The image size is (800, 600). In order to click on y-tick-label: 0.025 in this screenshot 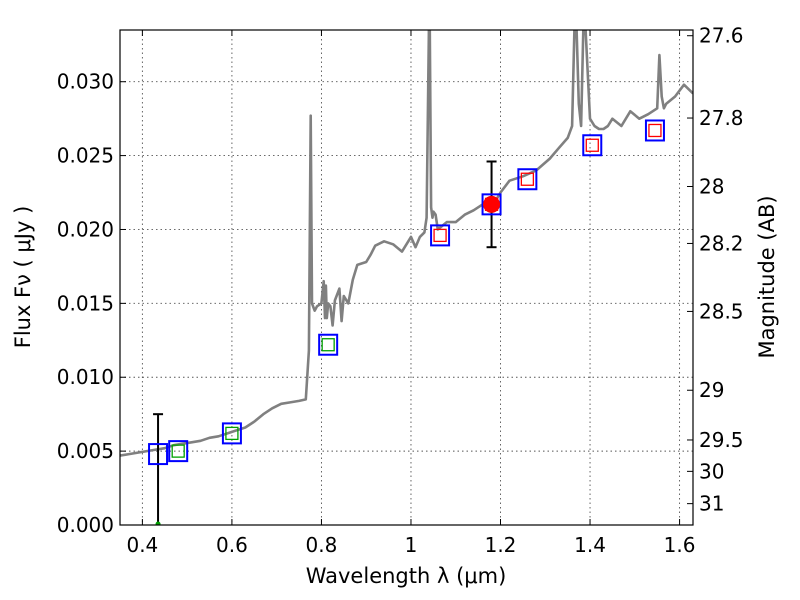, I will do `click(85, 156)`.